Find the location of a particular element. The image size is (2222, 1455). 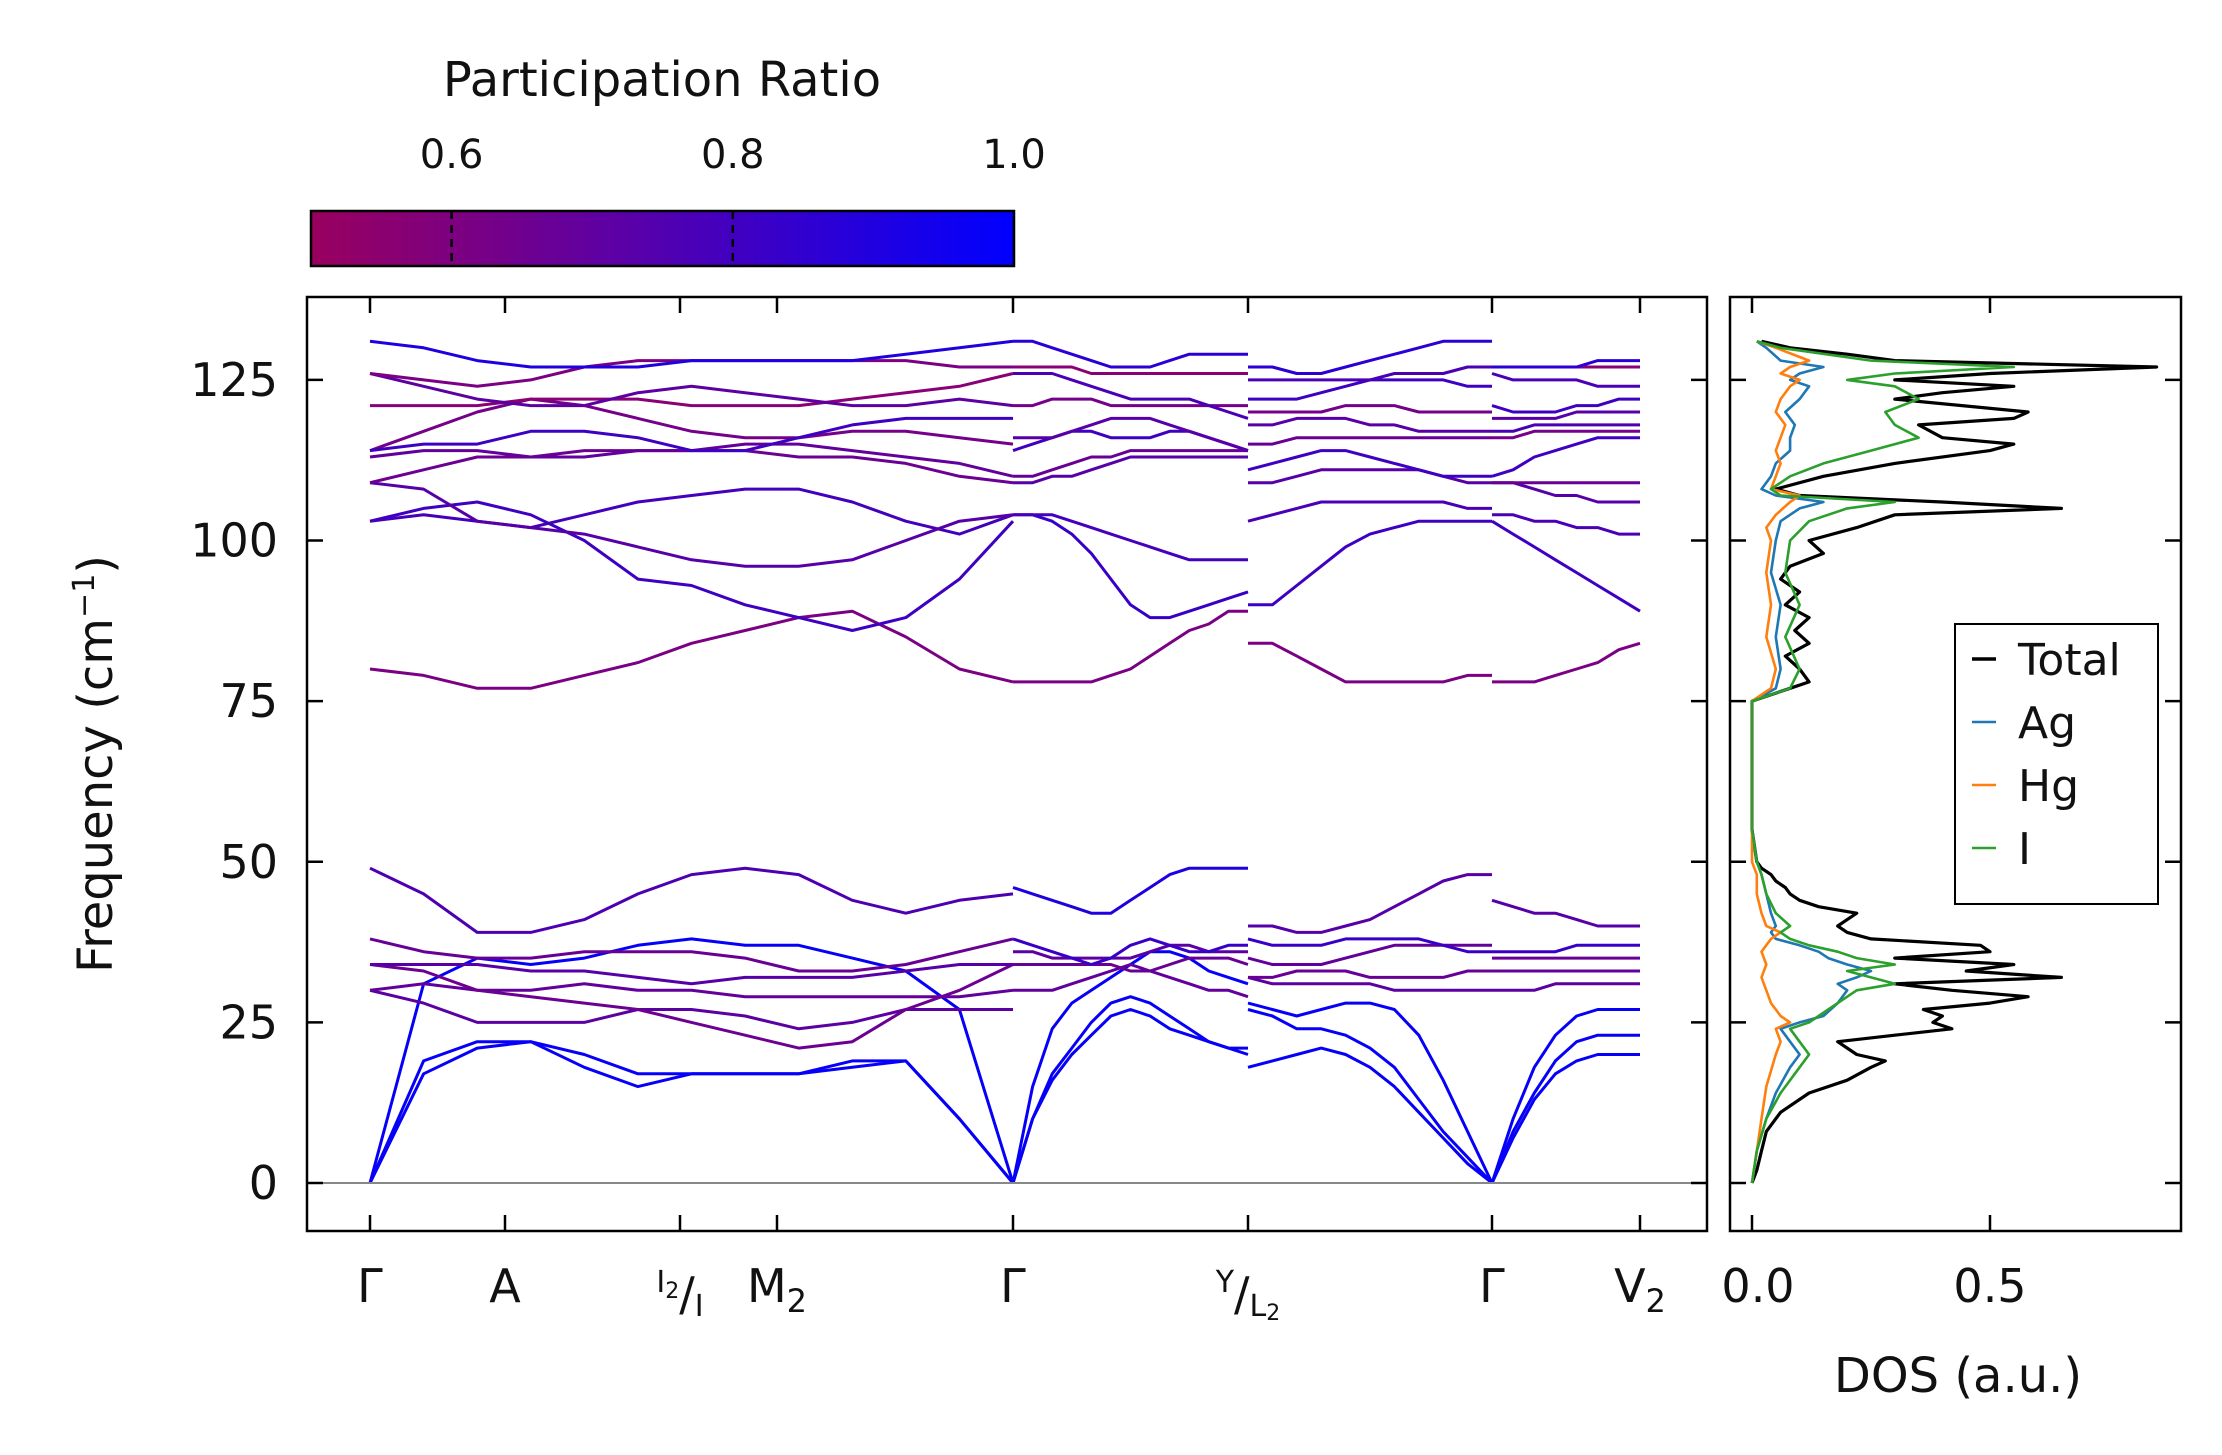

dos-xlabel: DOS (a.u.) is located at coordinates (1958, 1376).